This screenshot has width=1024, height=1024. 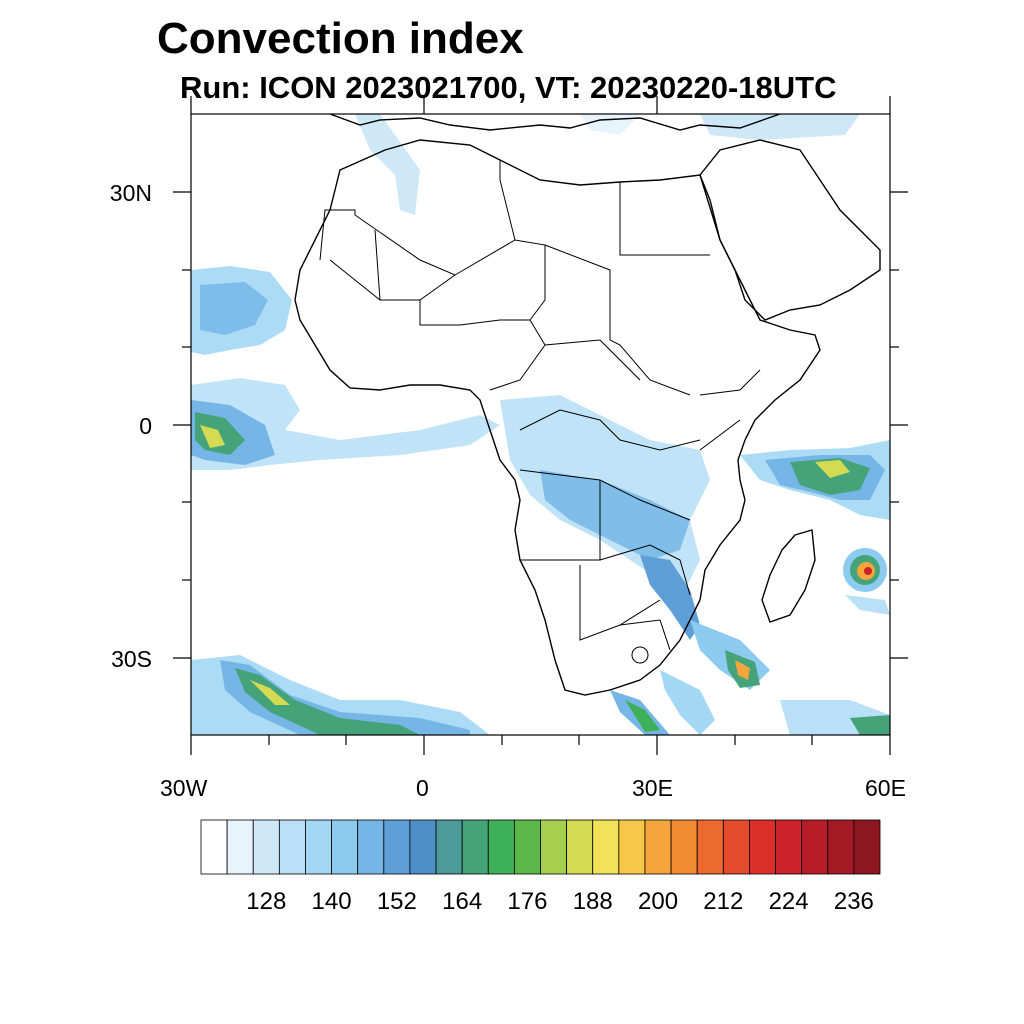 I want to click on lon-tick-label: 0, so click(x=422, y=788).